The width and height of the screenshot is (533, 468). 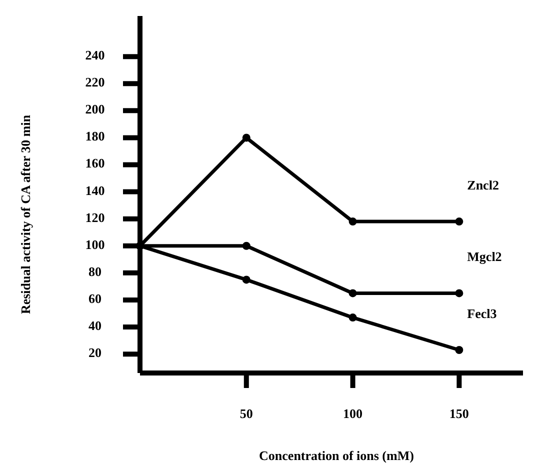 I want to click on y-tick-label: 60, so click(x=95, y=298).